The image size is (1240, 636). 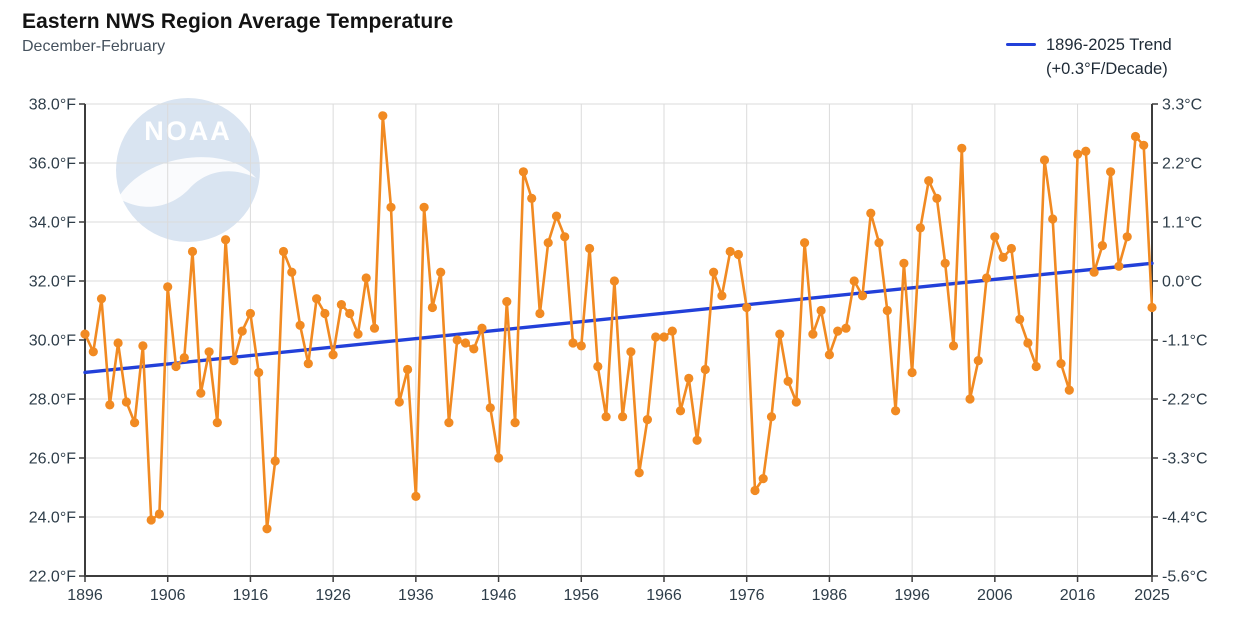 What do you see at coordinates (747, 595) in the screenshot?
I see `x-tick-label: 1976` at bounding box center [747, 595].